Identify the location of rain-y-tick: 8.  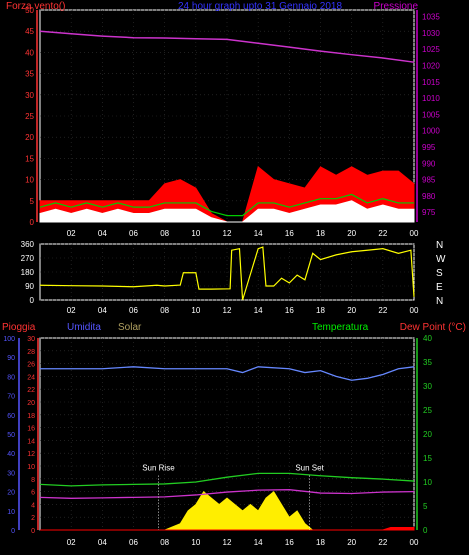
(33, 480).